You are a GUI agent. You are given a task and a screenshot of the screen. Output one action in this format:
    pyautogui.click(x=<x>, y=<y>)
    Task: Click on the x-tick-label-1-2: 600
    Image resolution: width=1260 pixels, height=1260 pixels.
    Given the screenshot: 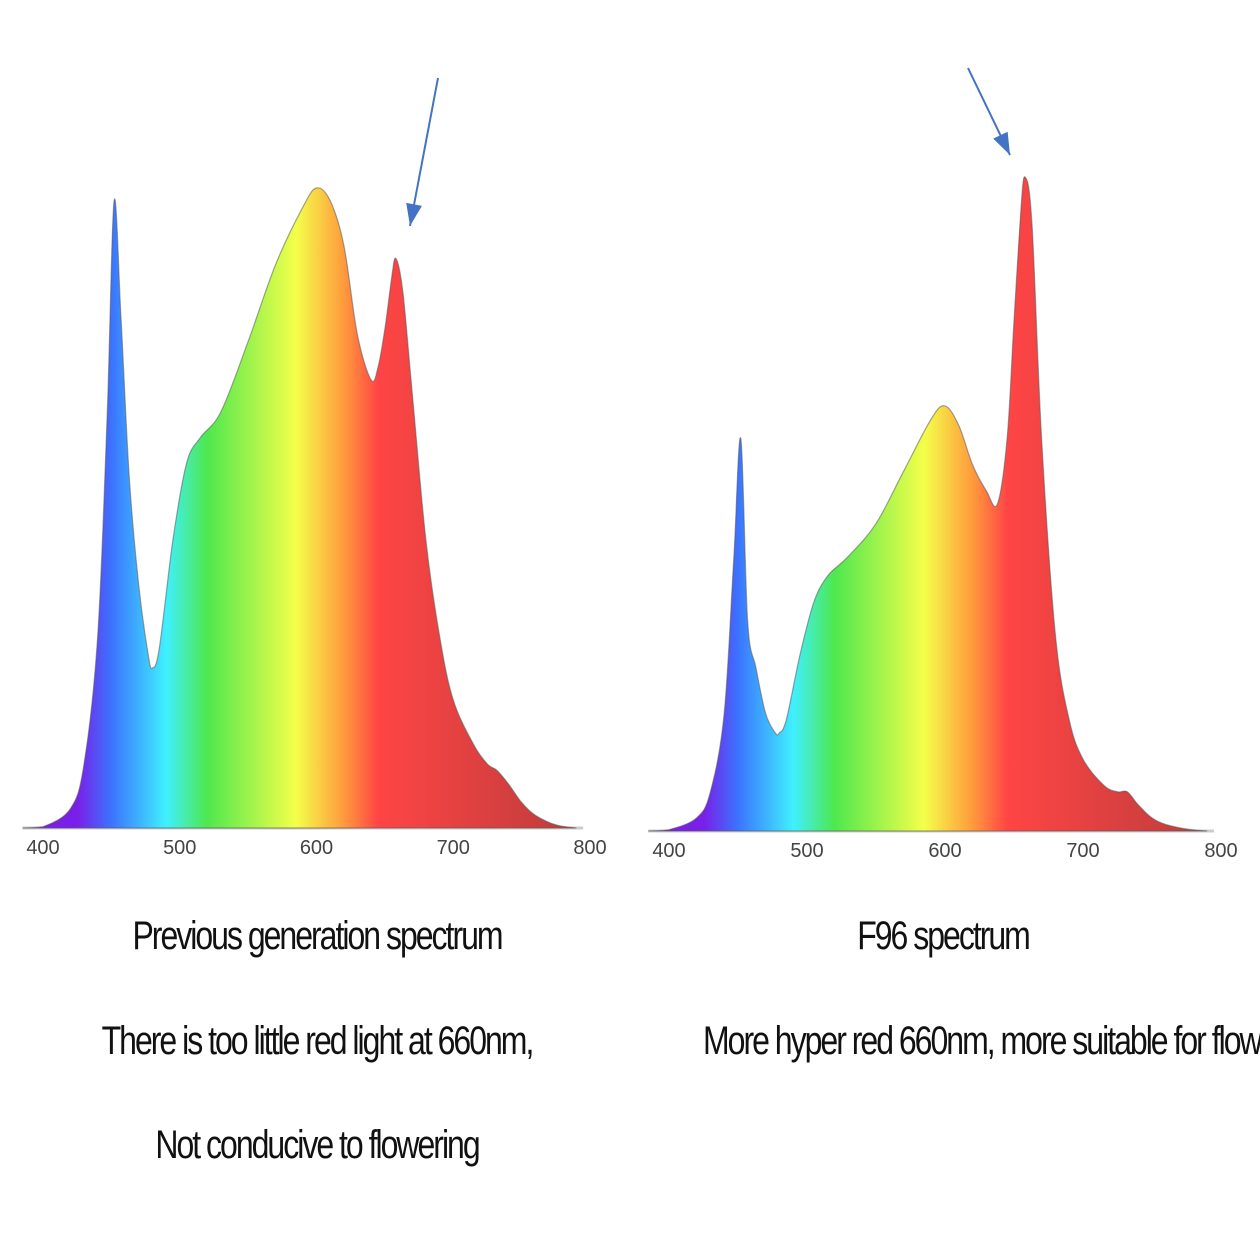 What is the action you would take?
    pyautogui.click(x=944, y=851)
    